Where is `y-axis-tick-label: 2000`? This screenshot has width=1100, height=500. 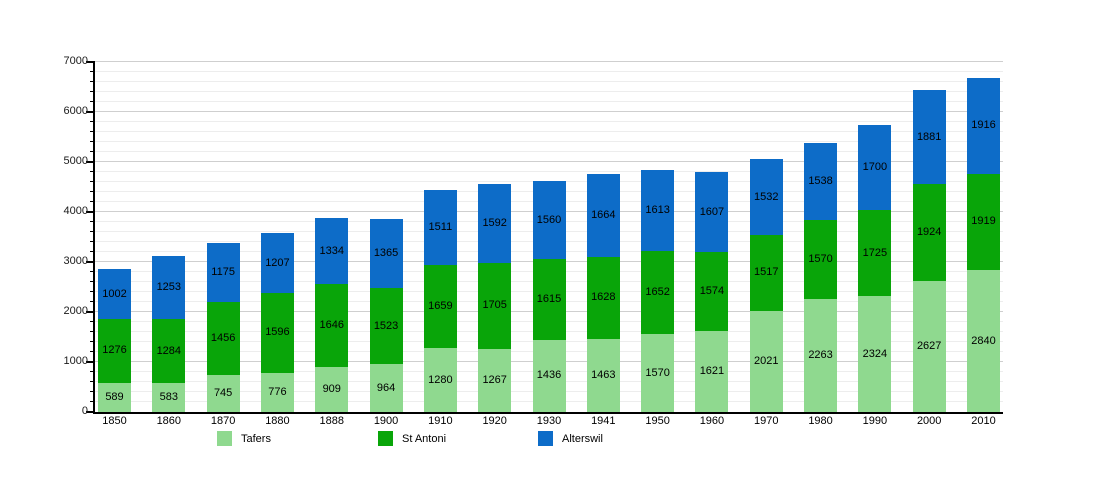 y-axis-tick-label: 2000 is located at coordinates (75, 311).